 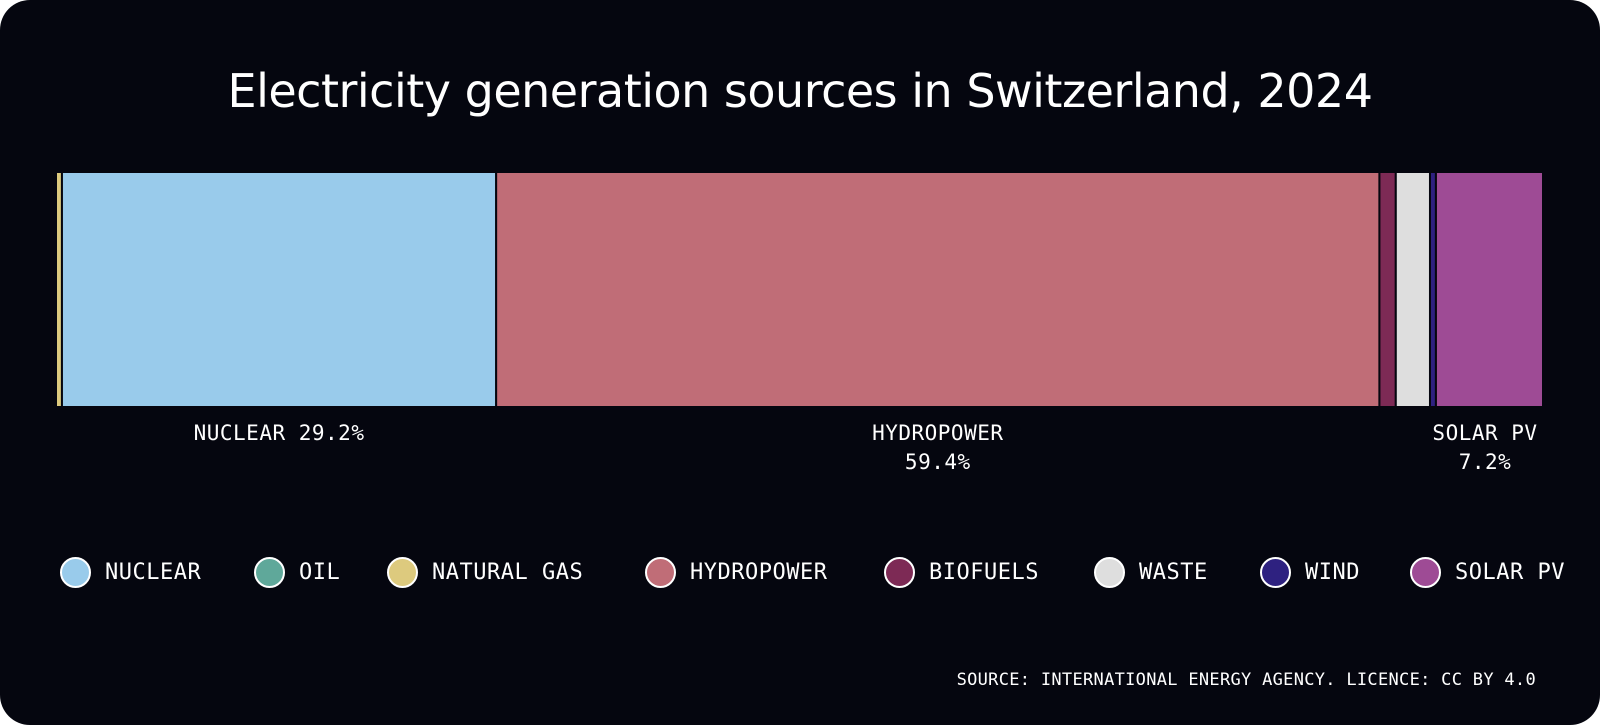 I want to click on legend-label-wind: WIND, so click(x=1332, y=572).